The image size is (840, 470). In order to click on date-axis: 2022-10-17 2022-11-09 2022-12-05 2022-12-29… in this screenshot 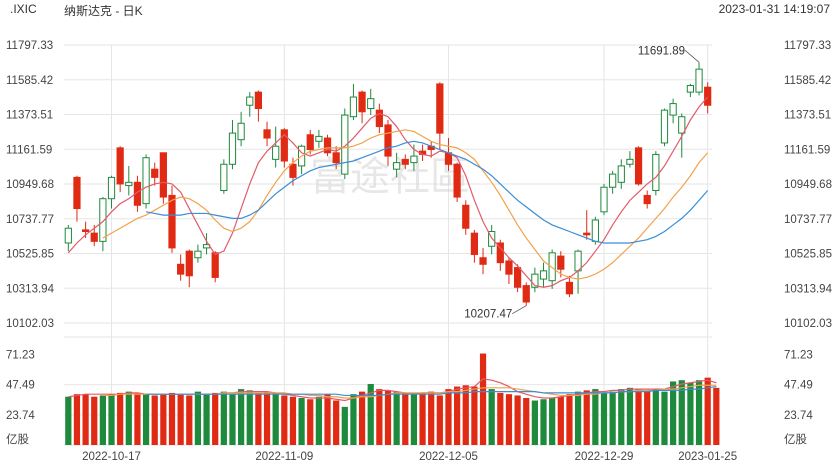, I will do `click(409, 457)`.